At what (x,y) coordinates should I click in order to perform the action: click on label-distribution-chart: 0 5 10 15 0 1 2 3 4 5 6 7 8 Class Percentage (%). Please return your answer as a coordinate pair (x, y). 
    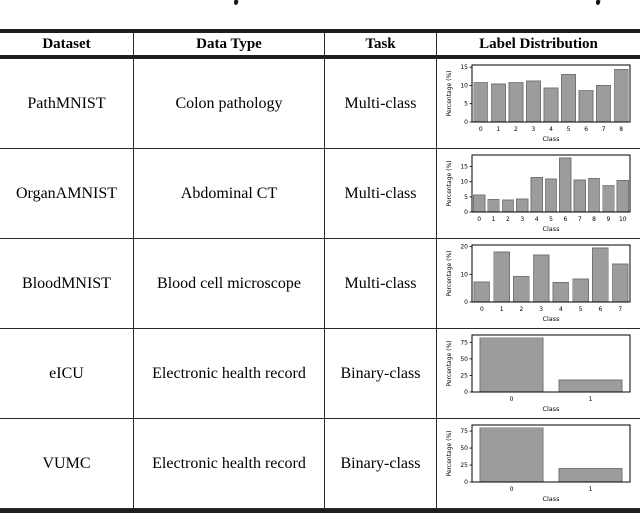
    Looking at the image, I should click on (538, 103).